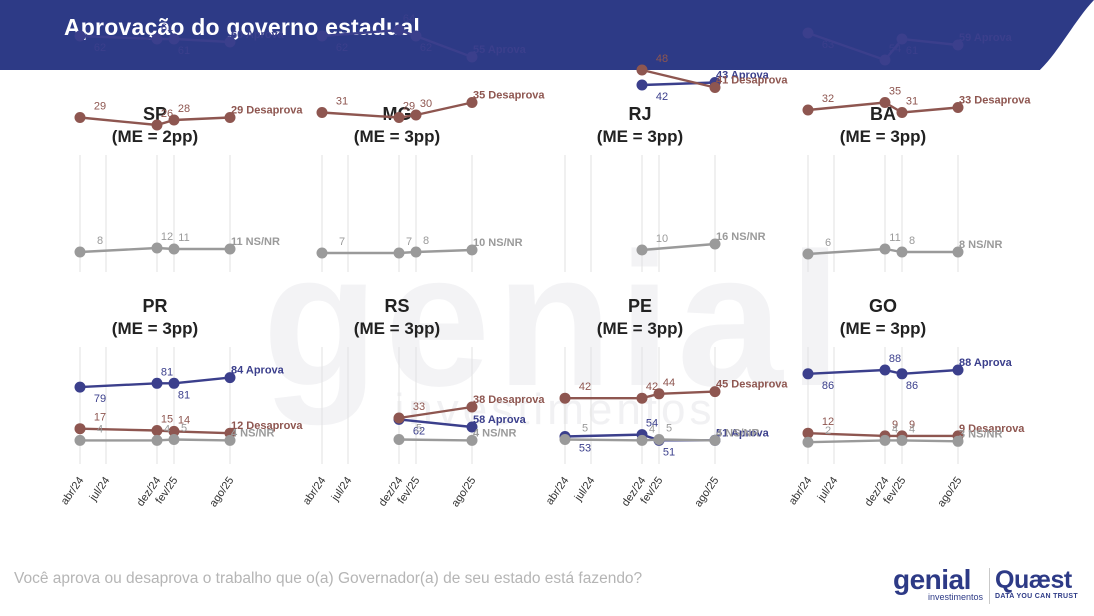 This screenshot has width=1094, height=616. I want to click on logo-divider, so click(989, 586).